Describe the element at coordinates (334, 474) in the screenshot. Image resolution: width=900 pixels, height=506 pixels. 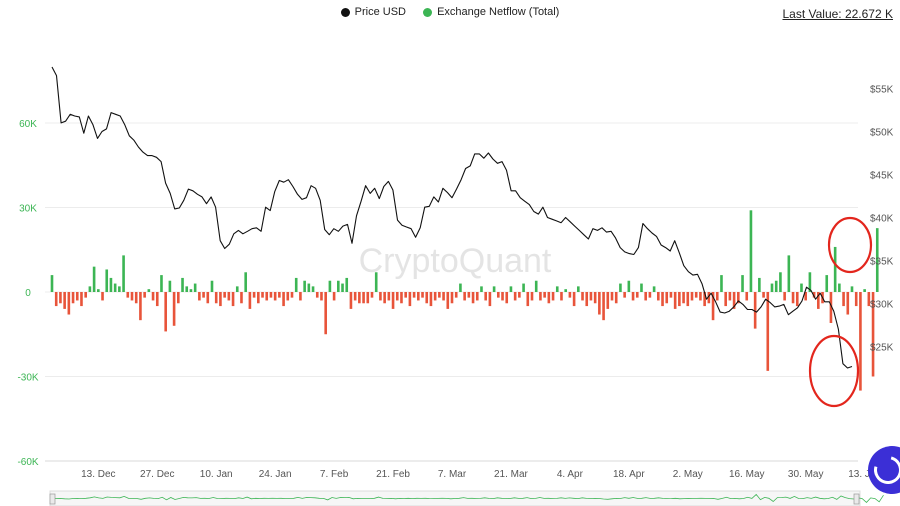
I see `x-axis-label: 7. Feb` at that location.